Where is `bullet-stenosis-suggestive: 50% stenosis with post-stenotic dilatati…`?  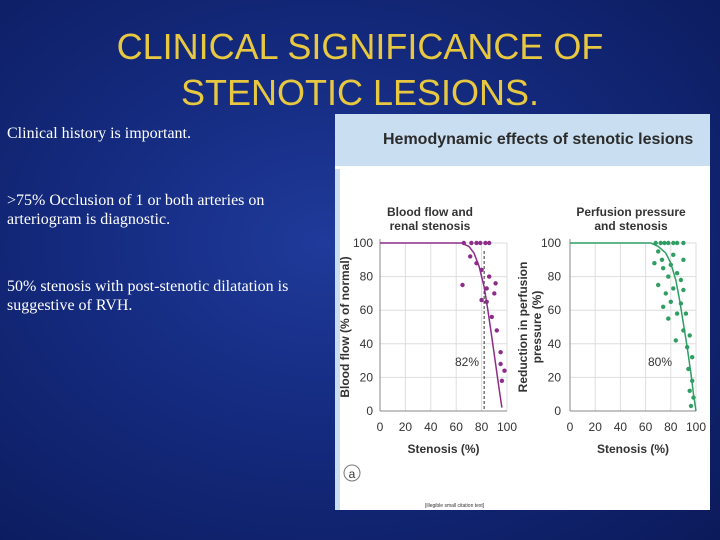 bullet-stenosis-suggestive: 50% stenosis with post-stenotic dilatati… is located at coordinates (148, 296).